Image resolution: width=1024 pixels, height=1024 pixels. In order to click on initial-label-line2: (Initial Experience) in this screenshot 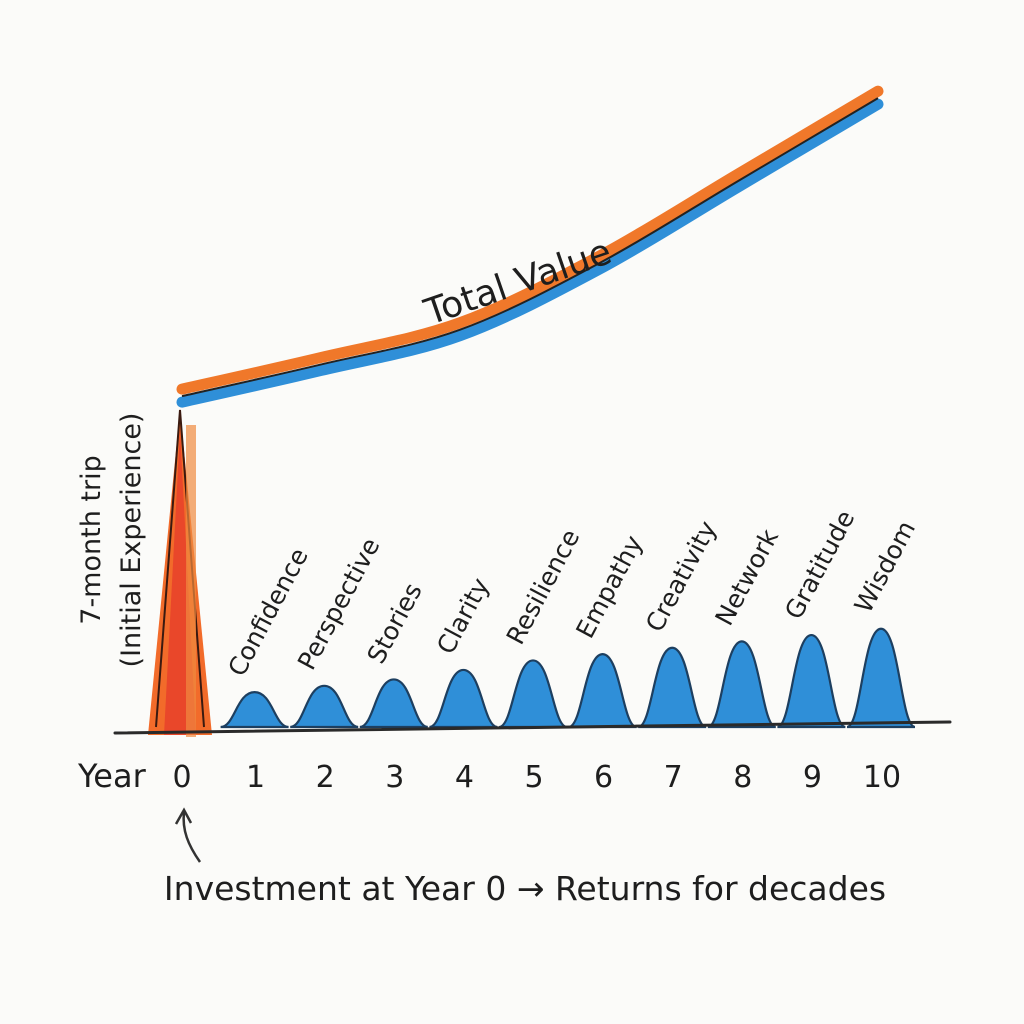, I will do `click(131, 540)`.